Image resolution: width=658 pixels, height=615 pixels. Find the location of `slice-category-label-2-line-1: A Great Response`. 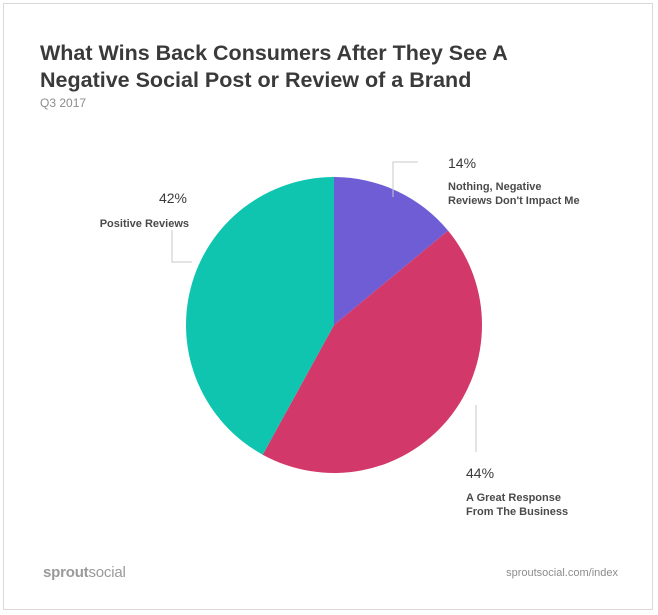

slice-category-label-2-line-1: A Great Response is located at coordinates (513, 498).